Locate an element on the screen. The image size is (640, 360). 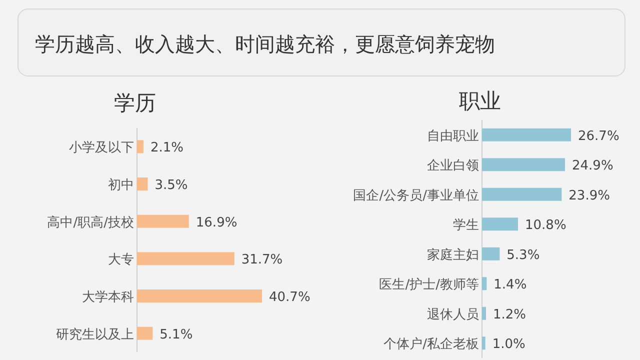
y-tick-label: 医生/护士/教师等 is located at coordinates (429, 285).